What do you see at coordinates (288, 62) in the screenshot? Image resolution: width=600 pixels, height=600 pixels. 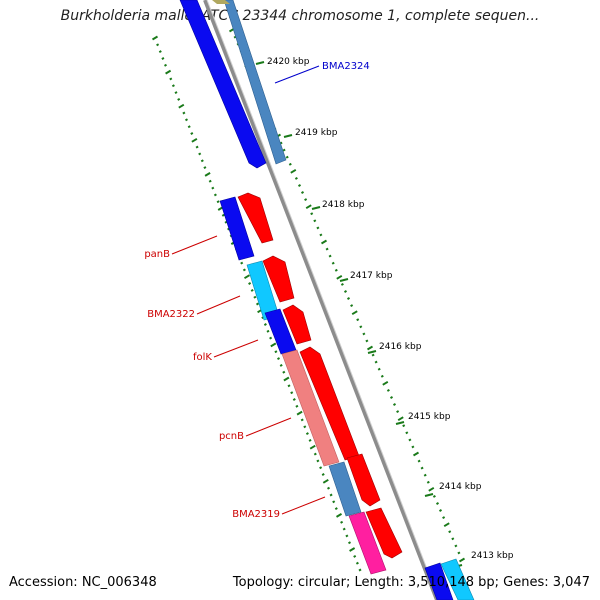 I see `tick-label-2420: 2420 kbp` at bounding box center [288, 62].